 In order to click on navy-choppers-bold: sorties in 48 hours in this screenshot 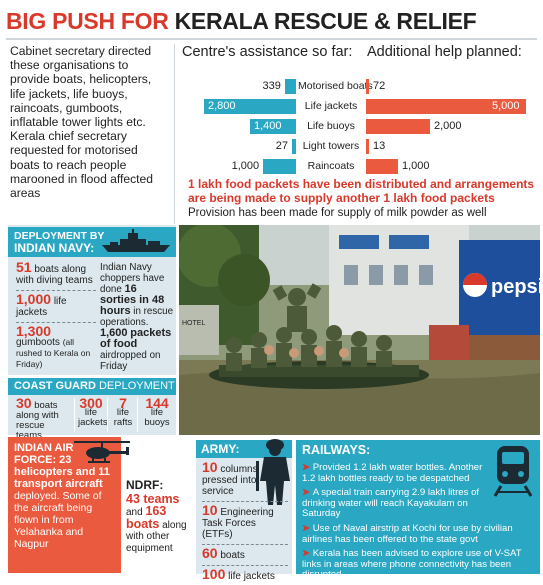, I will do `click(132, 305)`.